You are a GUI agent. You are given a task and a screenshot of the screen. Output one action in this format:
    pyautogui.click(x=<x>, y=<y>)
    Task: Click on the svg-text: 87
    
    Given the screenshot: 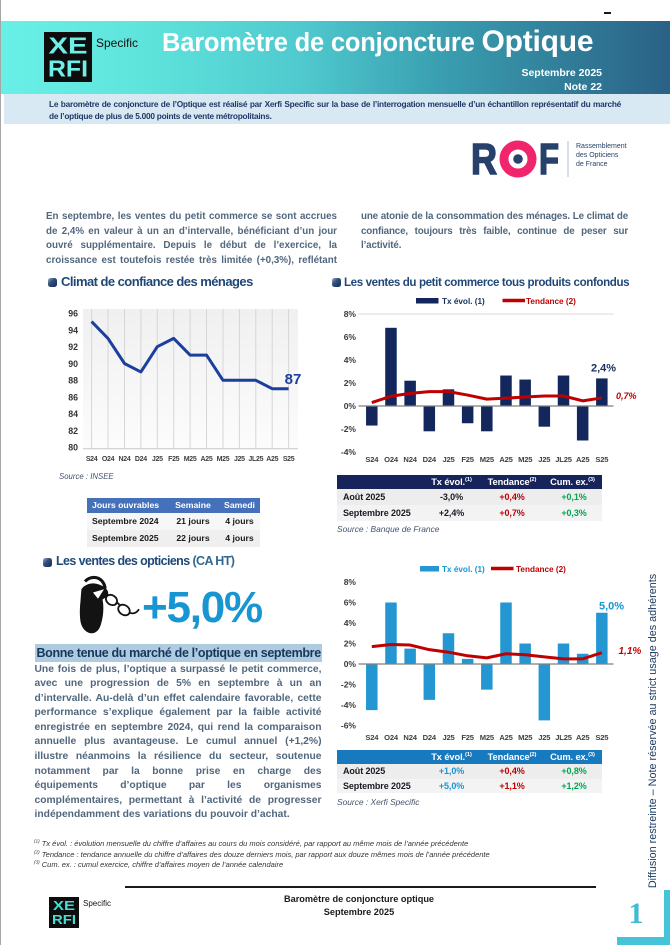 What is the action you would take?
    pyautogui.click(x=293, y=379)
    